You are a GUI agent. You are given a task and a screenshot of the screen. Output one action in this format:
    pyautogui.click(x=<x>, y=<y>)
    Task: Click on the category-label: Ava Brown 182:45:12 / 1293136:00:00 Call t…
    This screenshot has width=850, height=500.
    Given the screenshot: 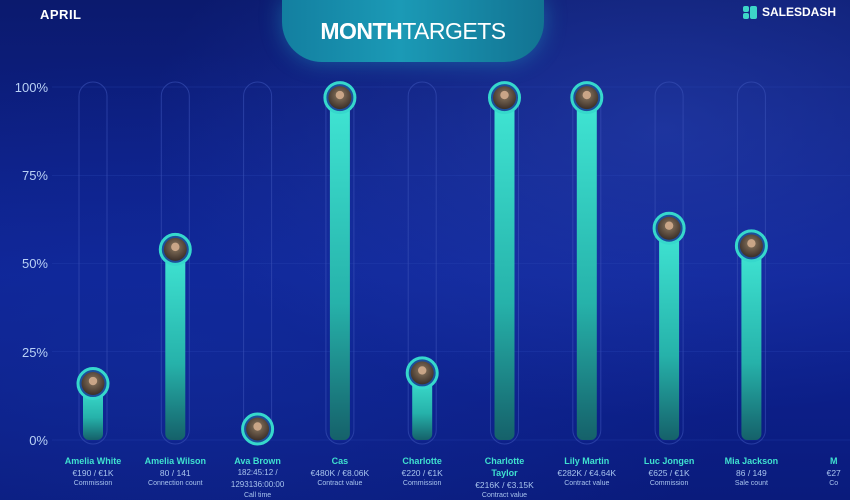 What is the action you would take?
    pyautogui.click(x=258, y=477)
    